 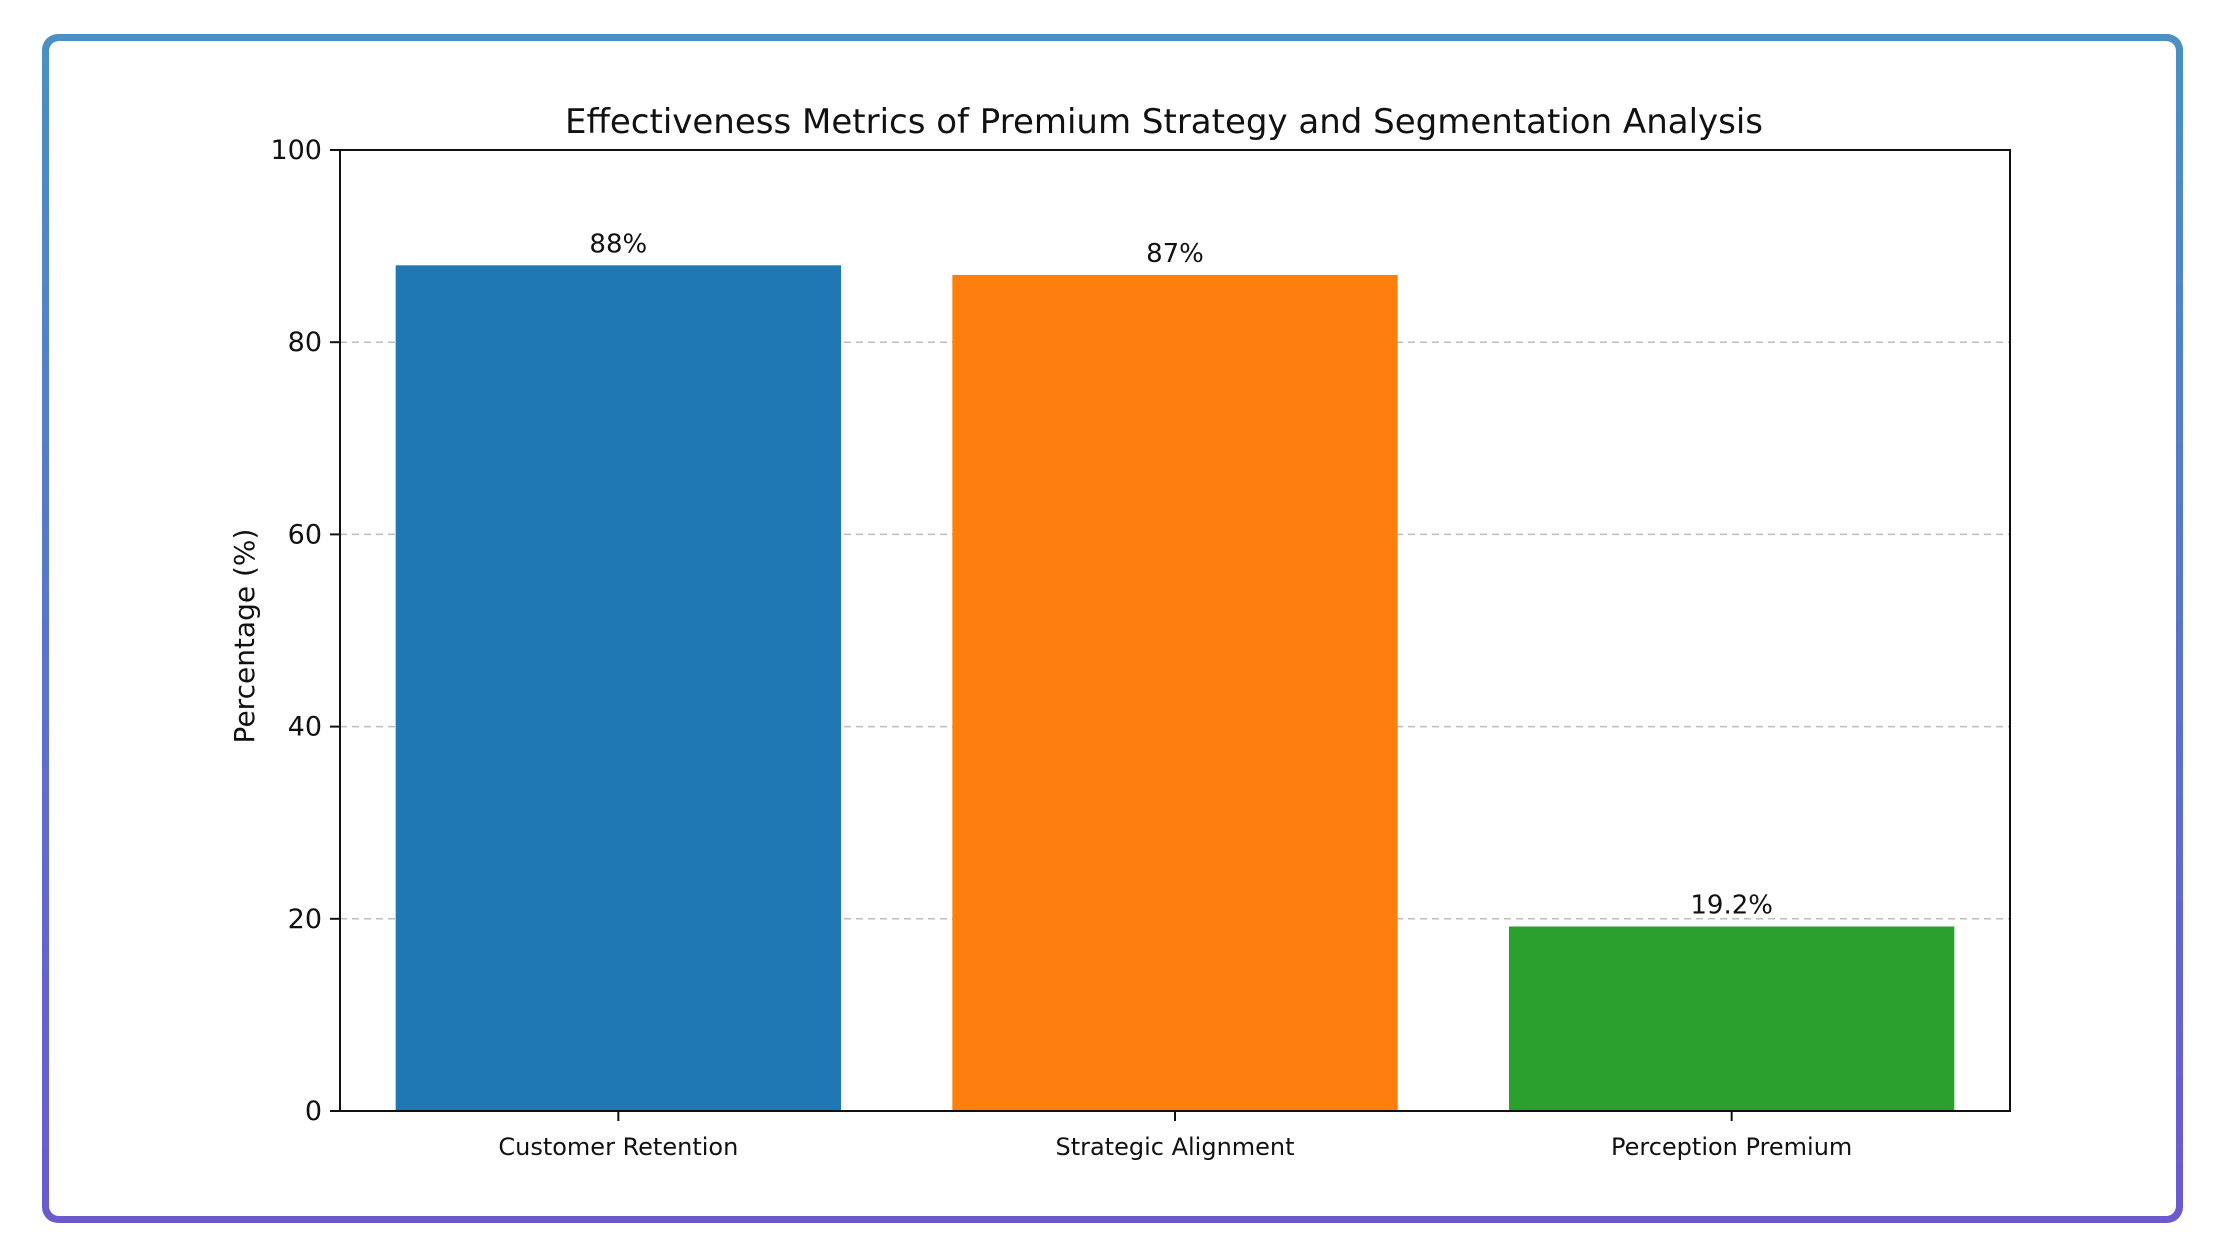 I want to click on x-tick-label: Strategic Alignment, so click(x=1174, y=1147).